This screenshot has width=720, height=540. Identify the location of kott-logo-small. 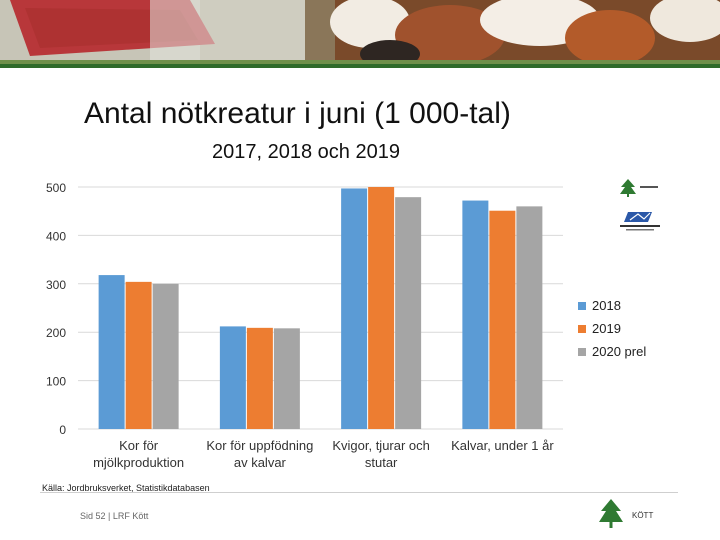
(640, 190).